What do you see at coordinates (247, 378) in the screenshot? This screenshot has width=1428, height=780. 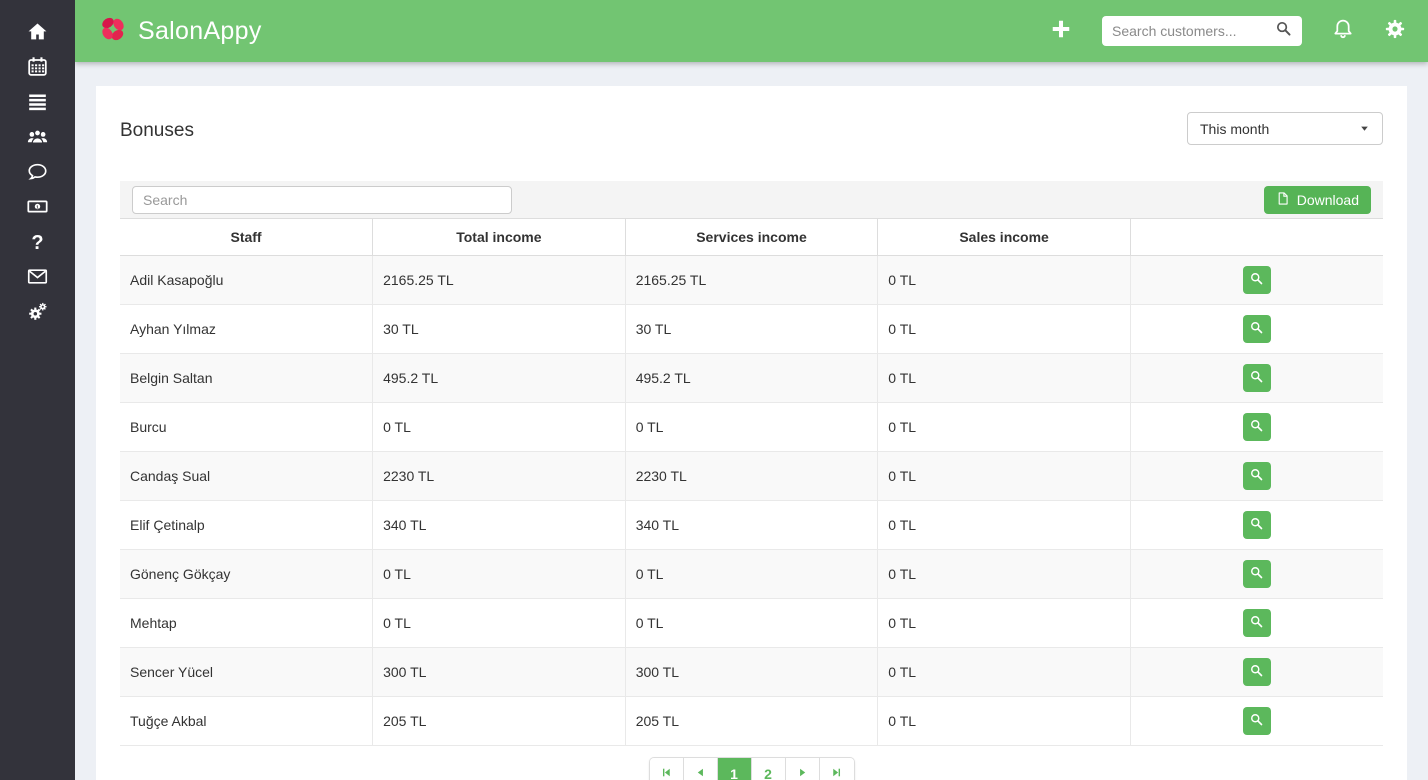 I see `staff-name-cell: Belgin Saltan` at bounding box center [247, 378].